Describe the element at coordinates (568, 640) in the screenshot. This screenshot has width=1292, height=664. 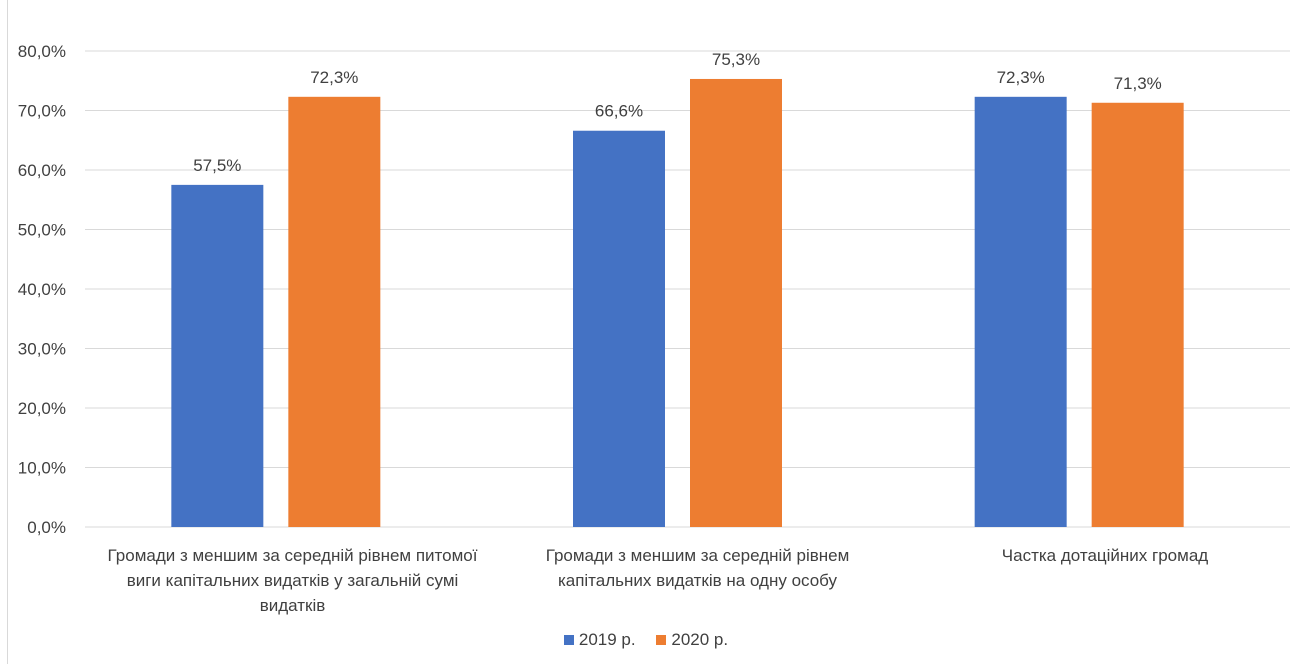
I see `legend-swatch-2019` at that location.